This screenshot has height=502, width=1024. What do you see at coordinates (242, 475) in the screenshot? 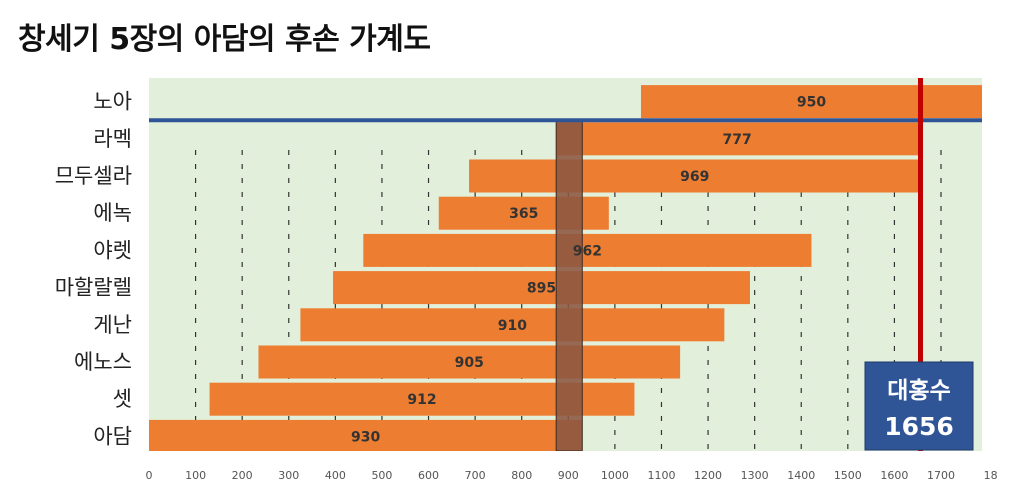
I see `x-tick-label: 200` at bounding box center [242, 475].